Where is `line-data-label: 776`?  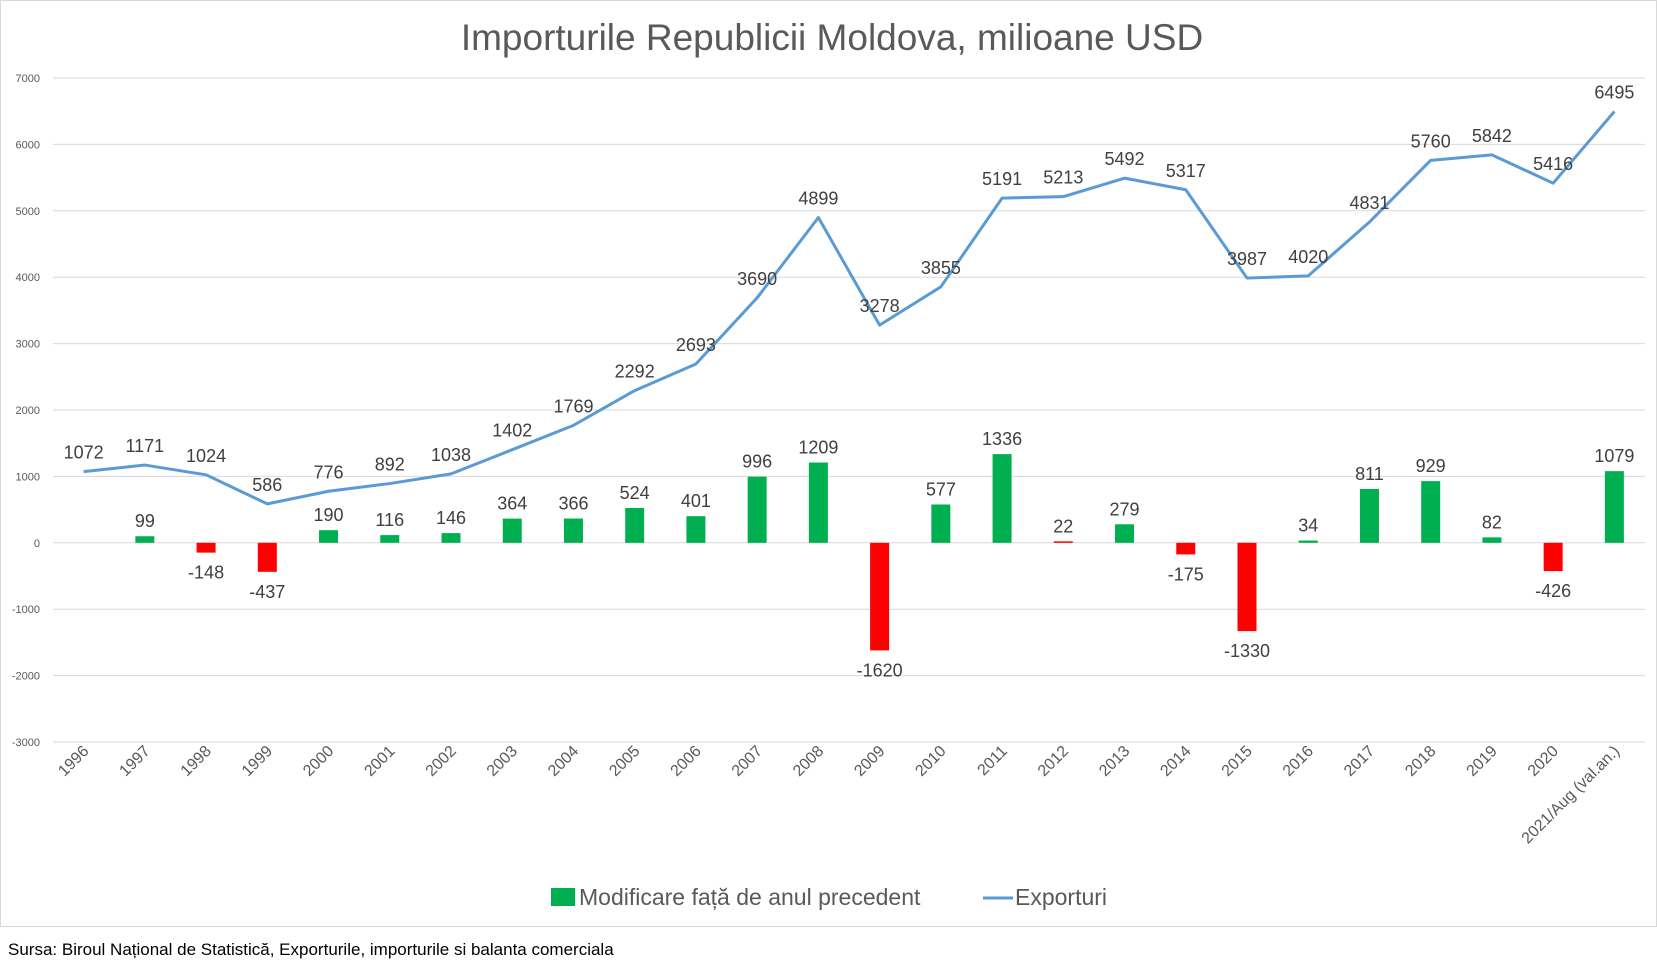 line-data-label: 776 is located at coordinates (329, 472).